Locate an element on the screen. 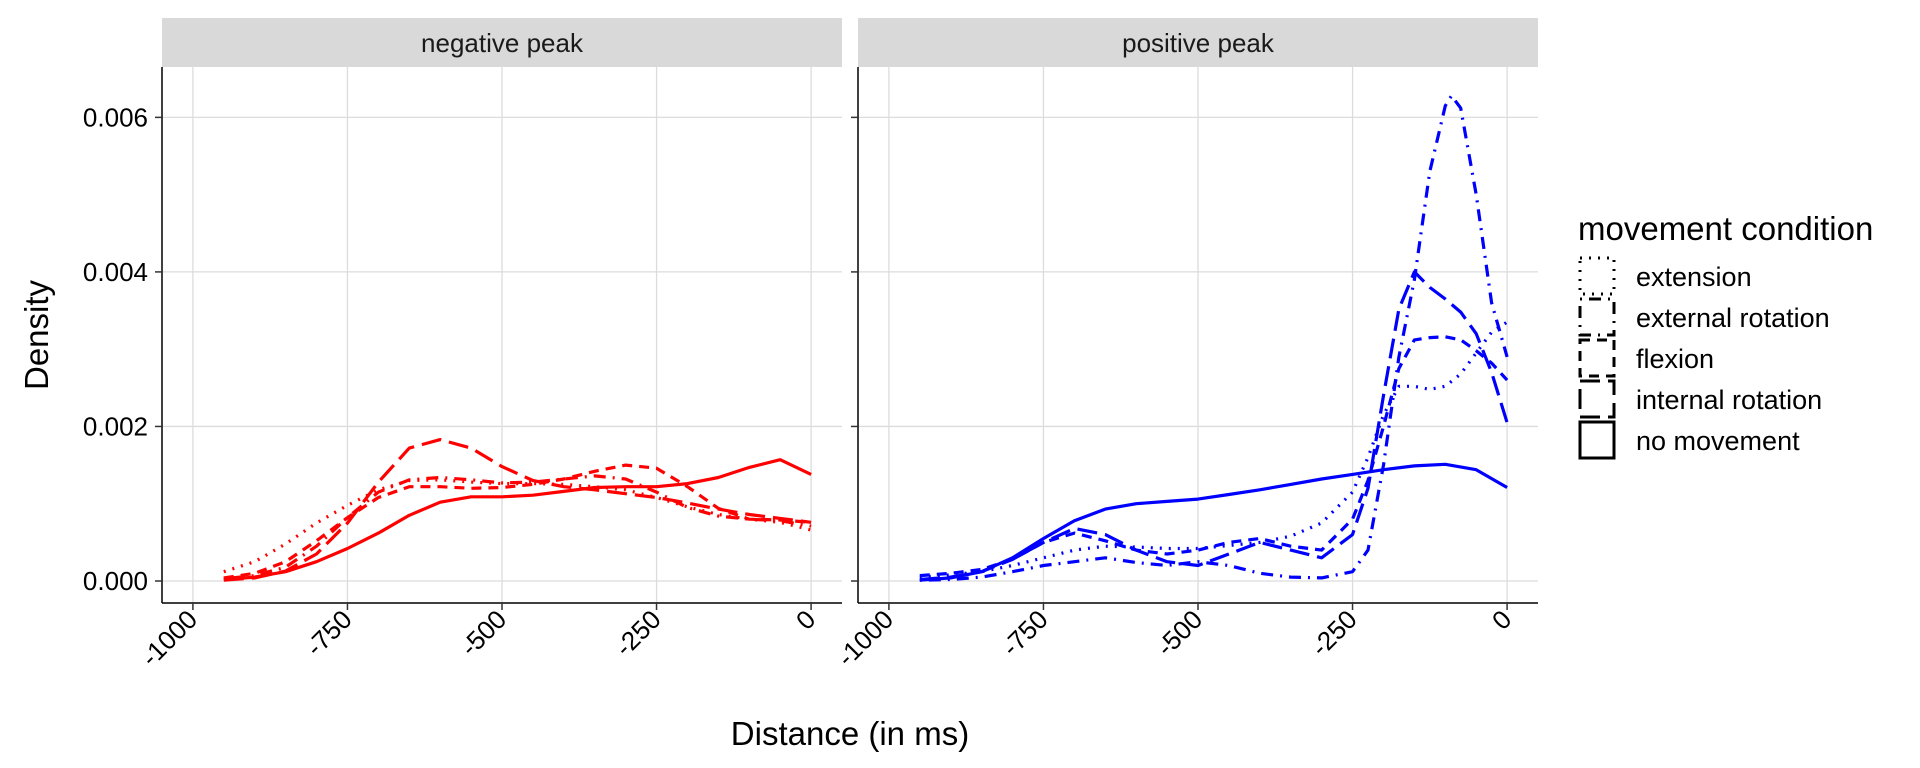 This screenshot has height=768, width=1920. y-tick-label: 0.000 is located at coordinates (115, 581).